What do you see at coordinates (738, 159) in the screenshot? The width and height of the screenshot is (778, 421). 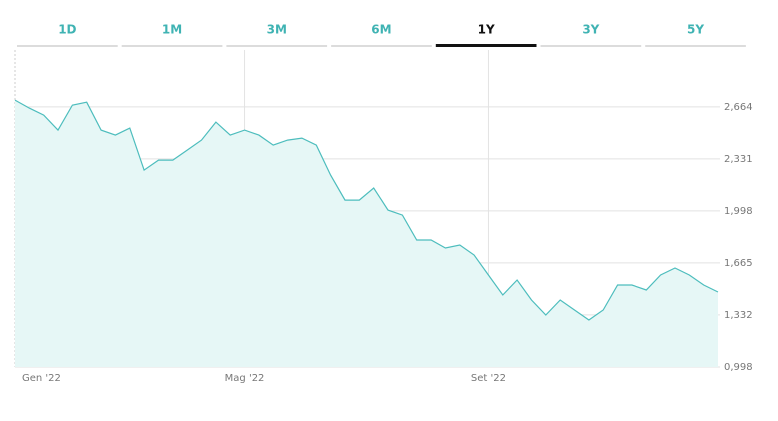 I see `y-tick-label: 2,331` at bounding box center [738, 159].